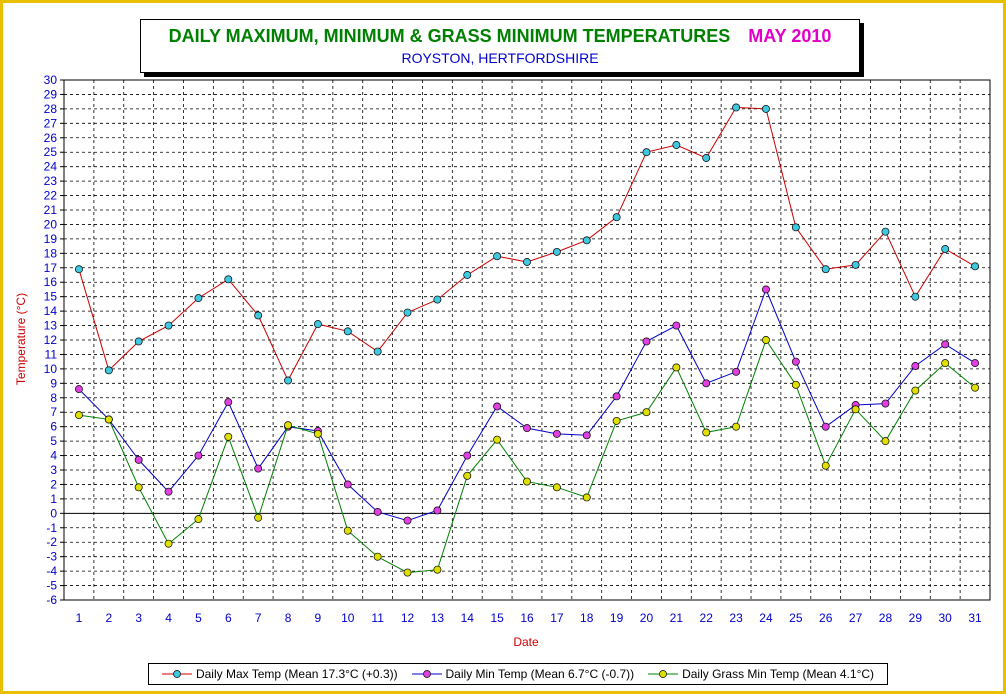 The image size is (1006, 694). What do you see at coordinates (468, 618) in the screenshot?
I see `x-tick-label: 14` at bounding box center [468, 618].